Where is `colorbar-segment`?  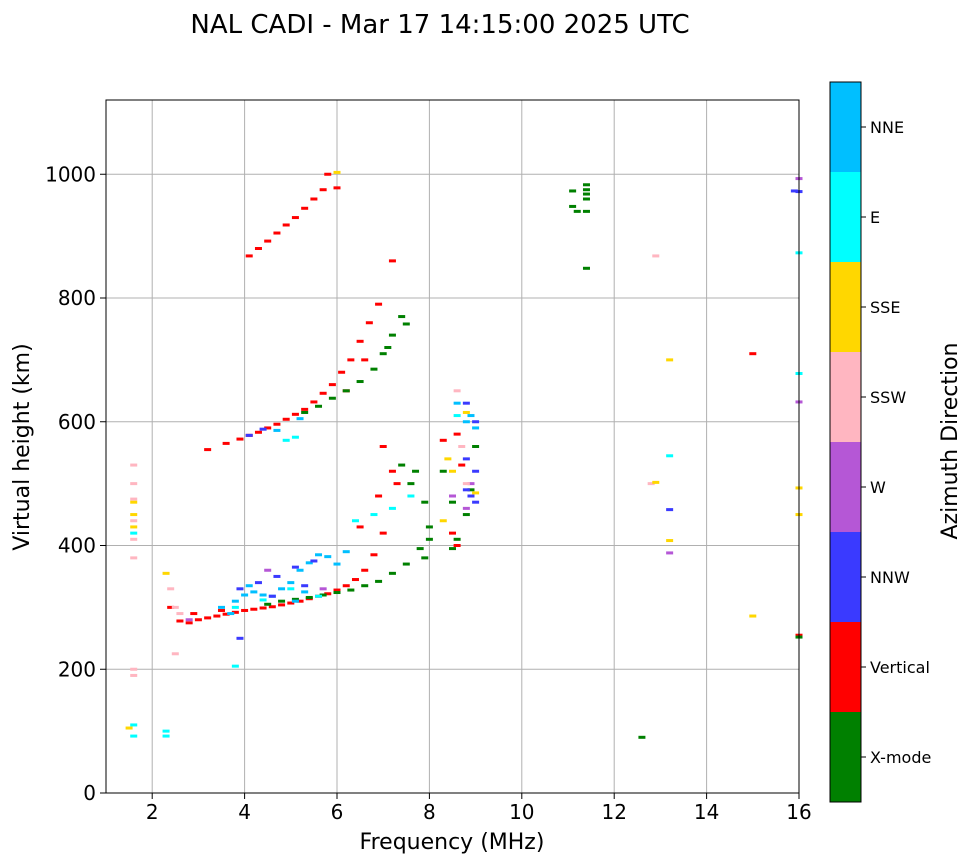 colorbar-segment is located at coordinates (845, 307).